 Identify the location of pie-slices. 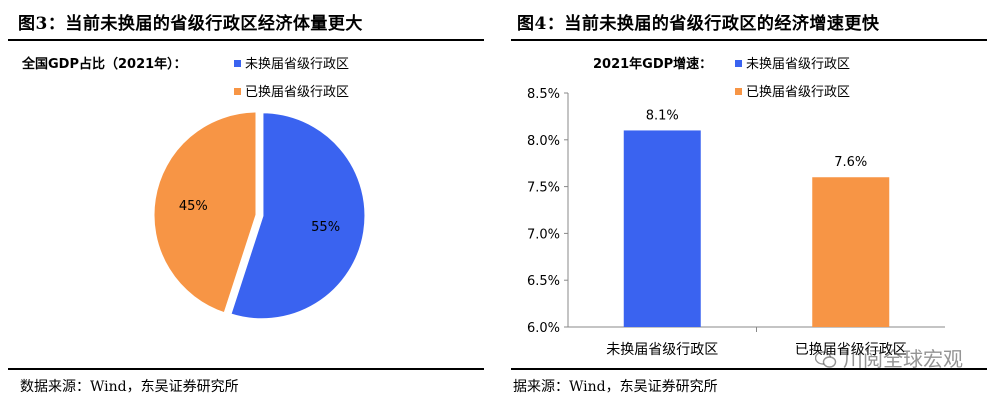
(259, 215).